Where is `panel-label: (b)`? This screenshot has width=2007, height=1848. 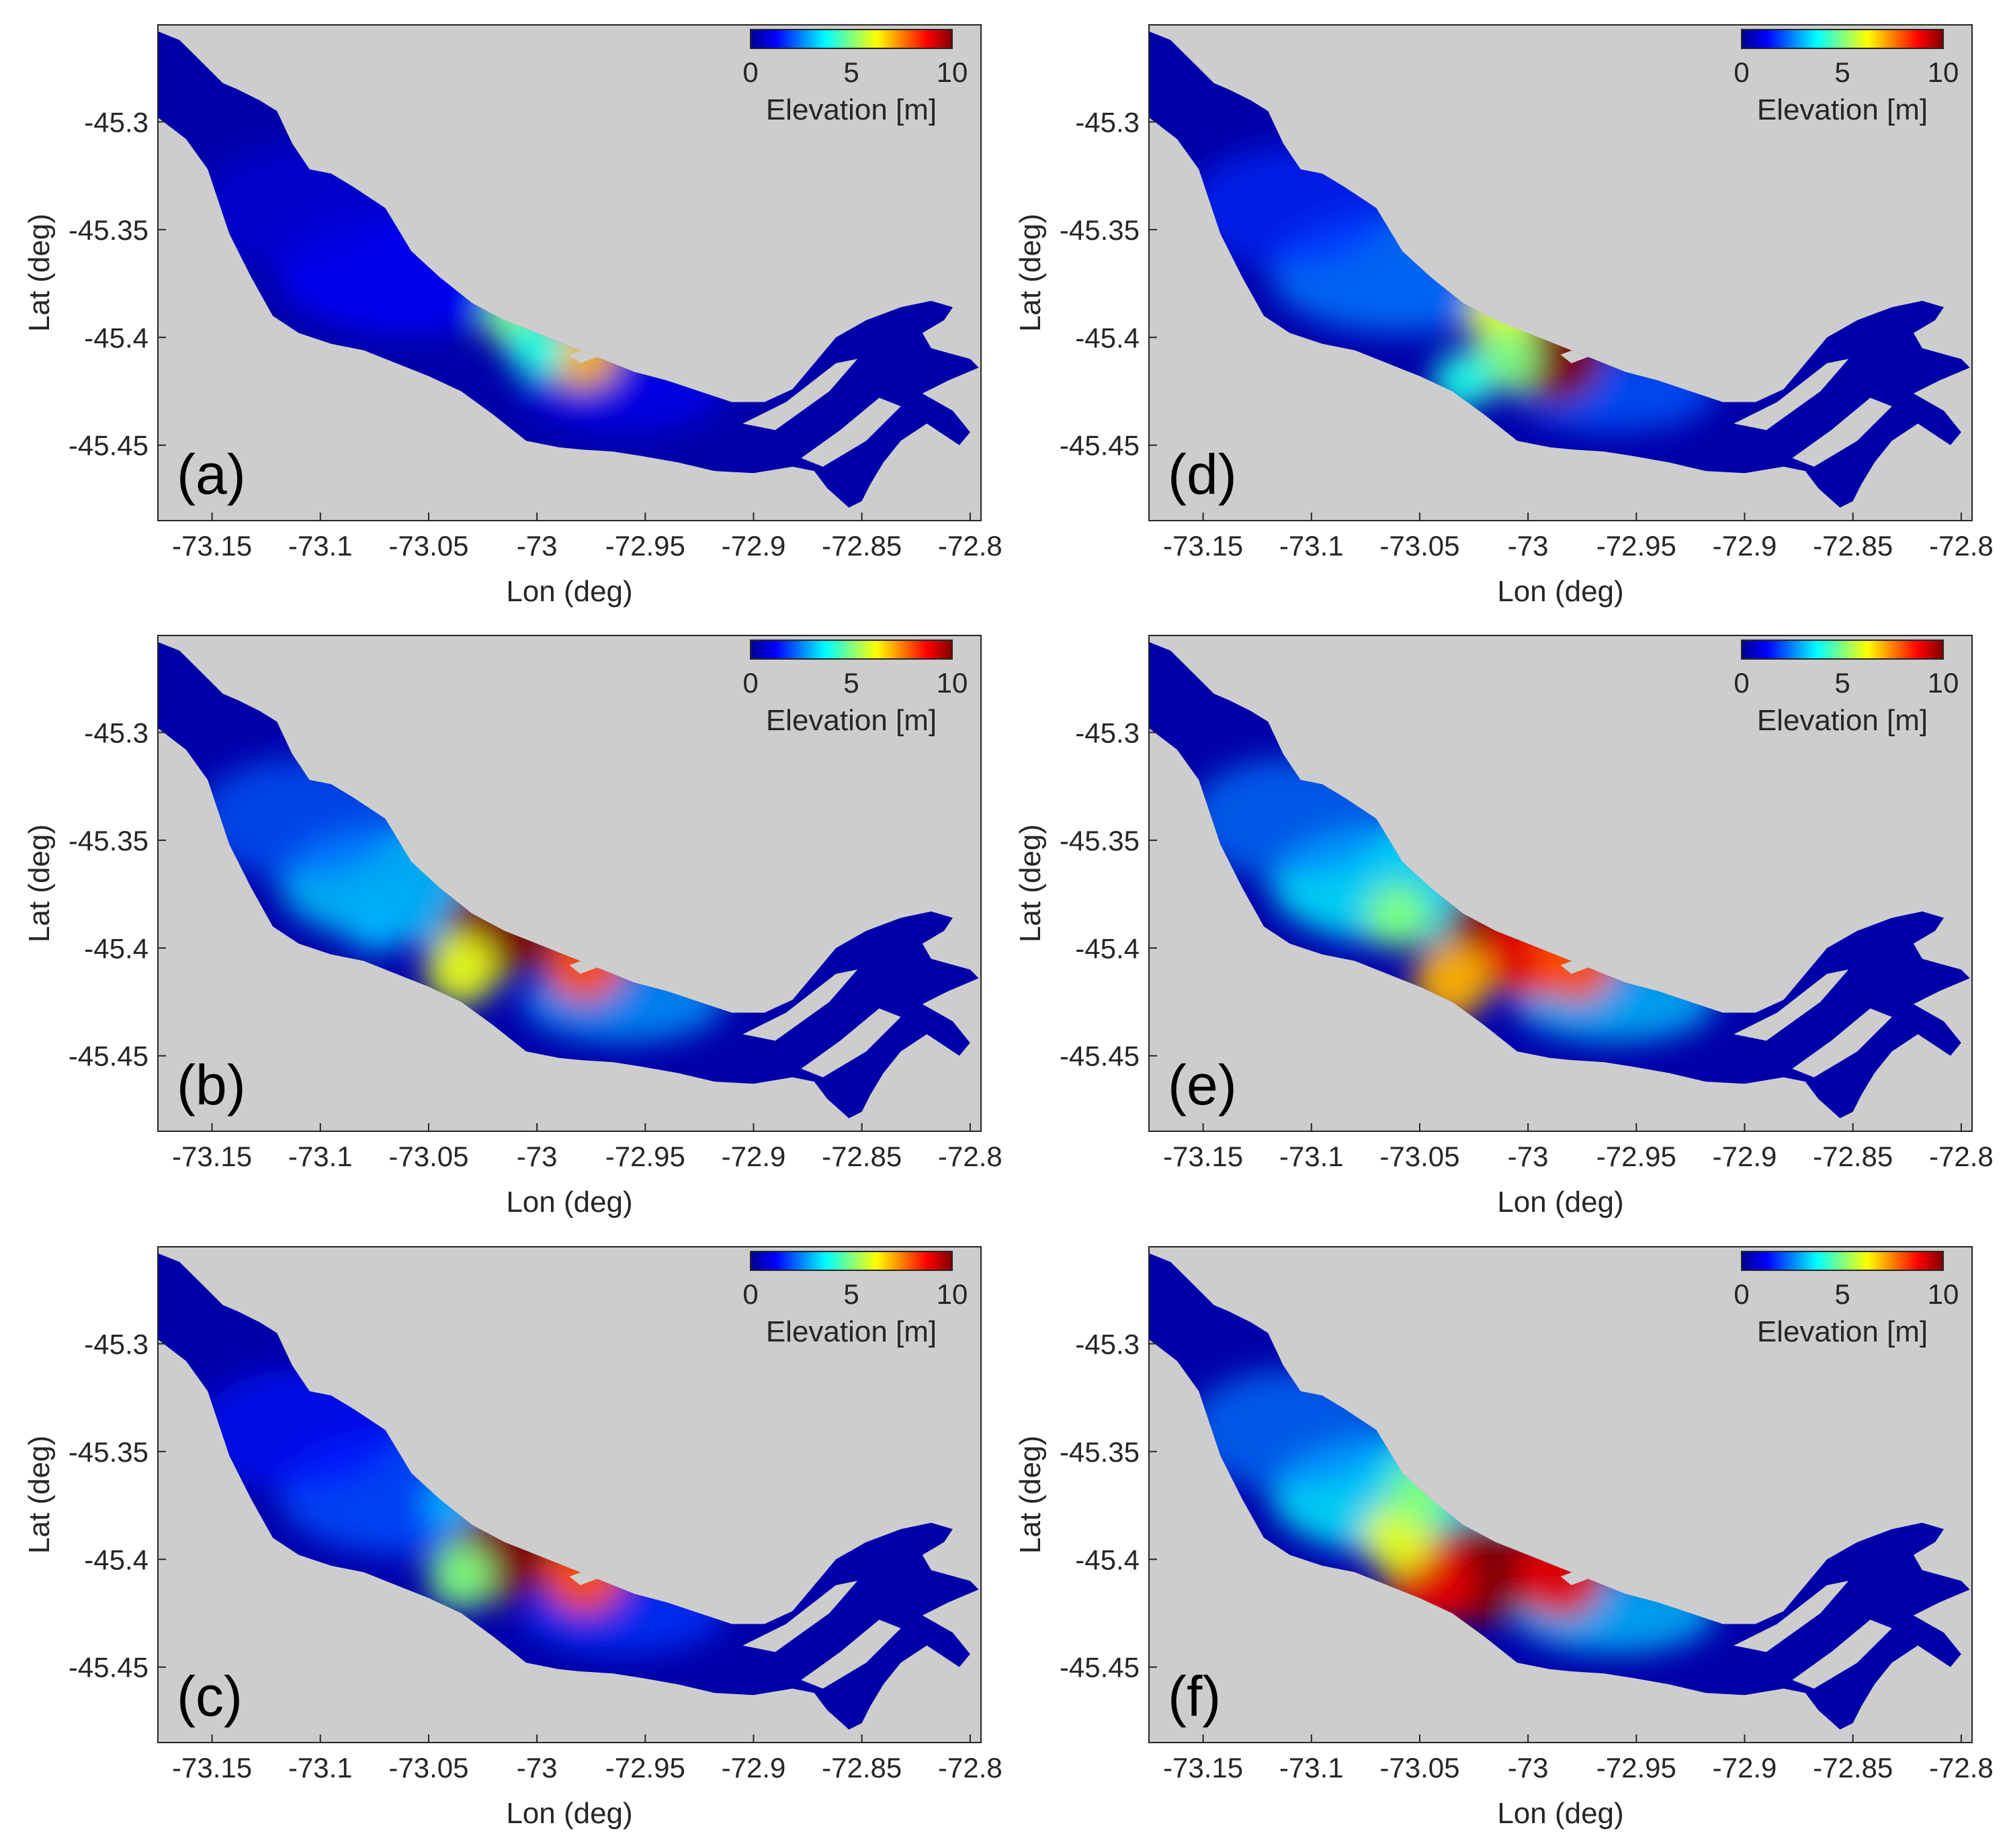 panel-label: (b) is located at coordinates (211, 1084).